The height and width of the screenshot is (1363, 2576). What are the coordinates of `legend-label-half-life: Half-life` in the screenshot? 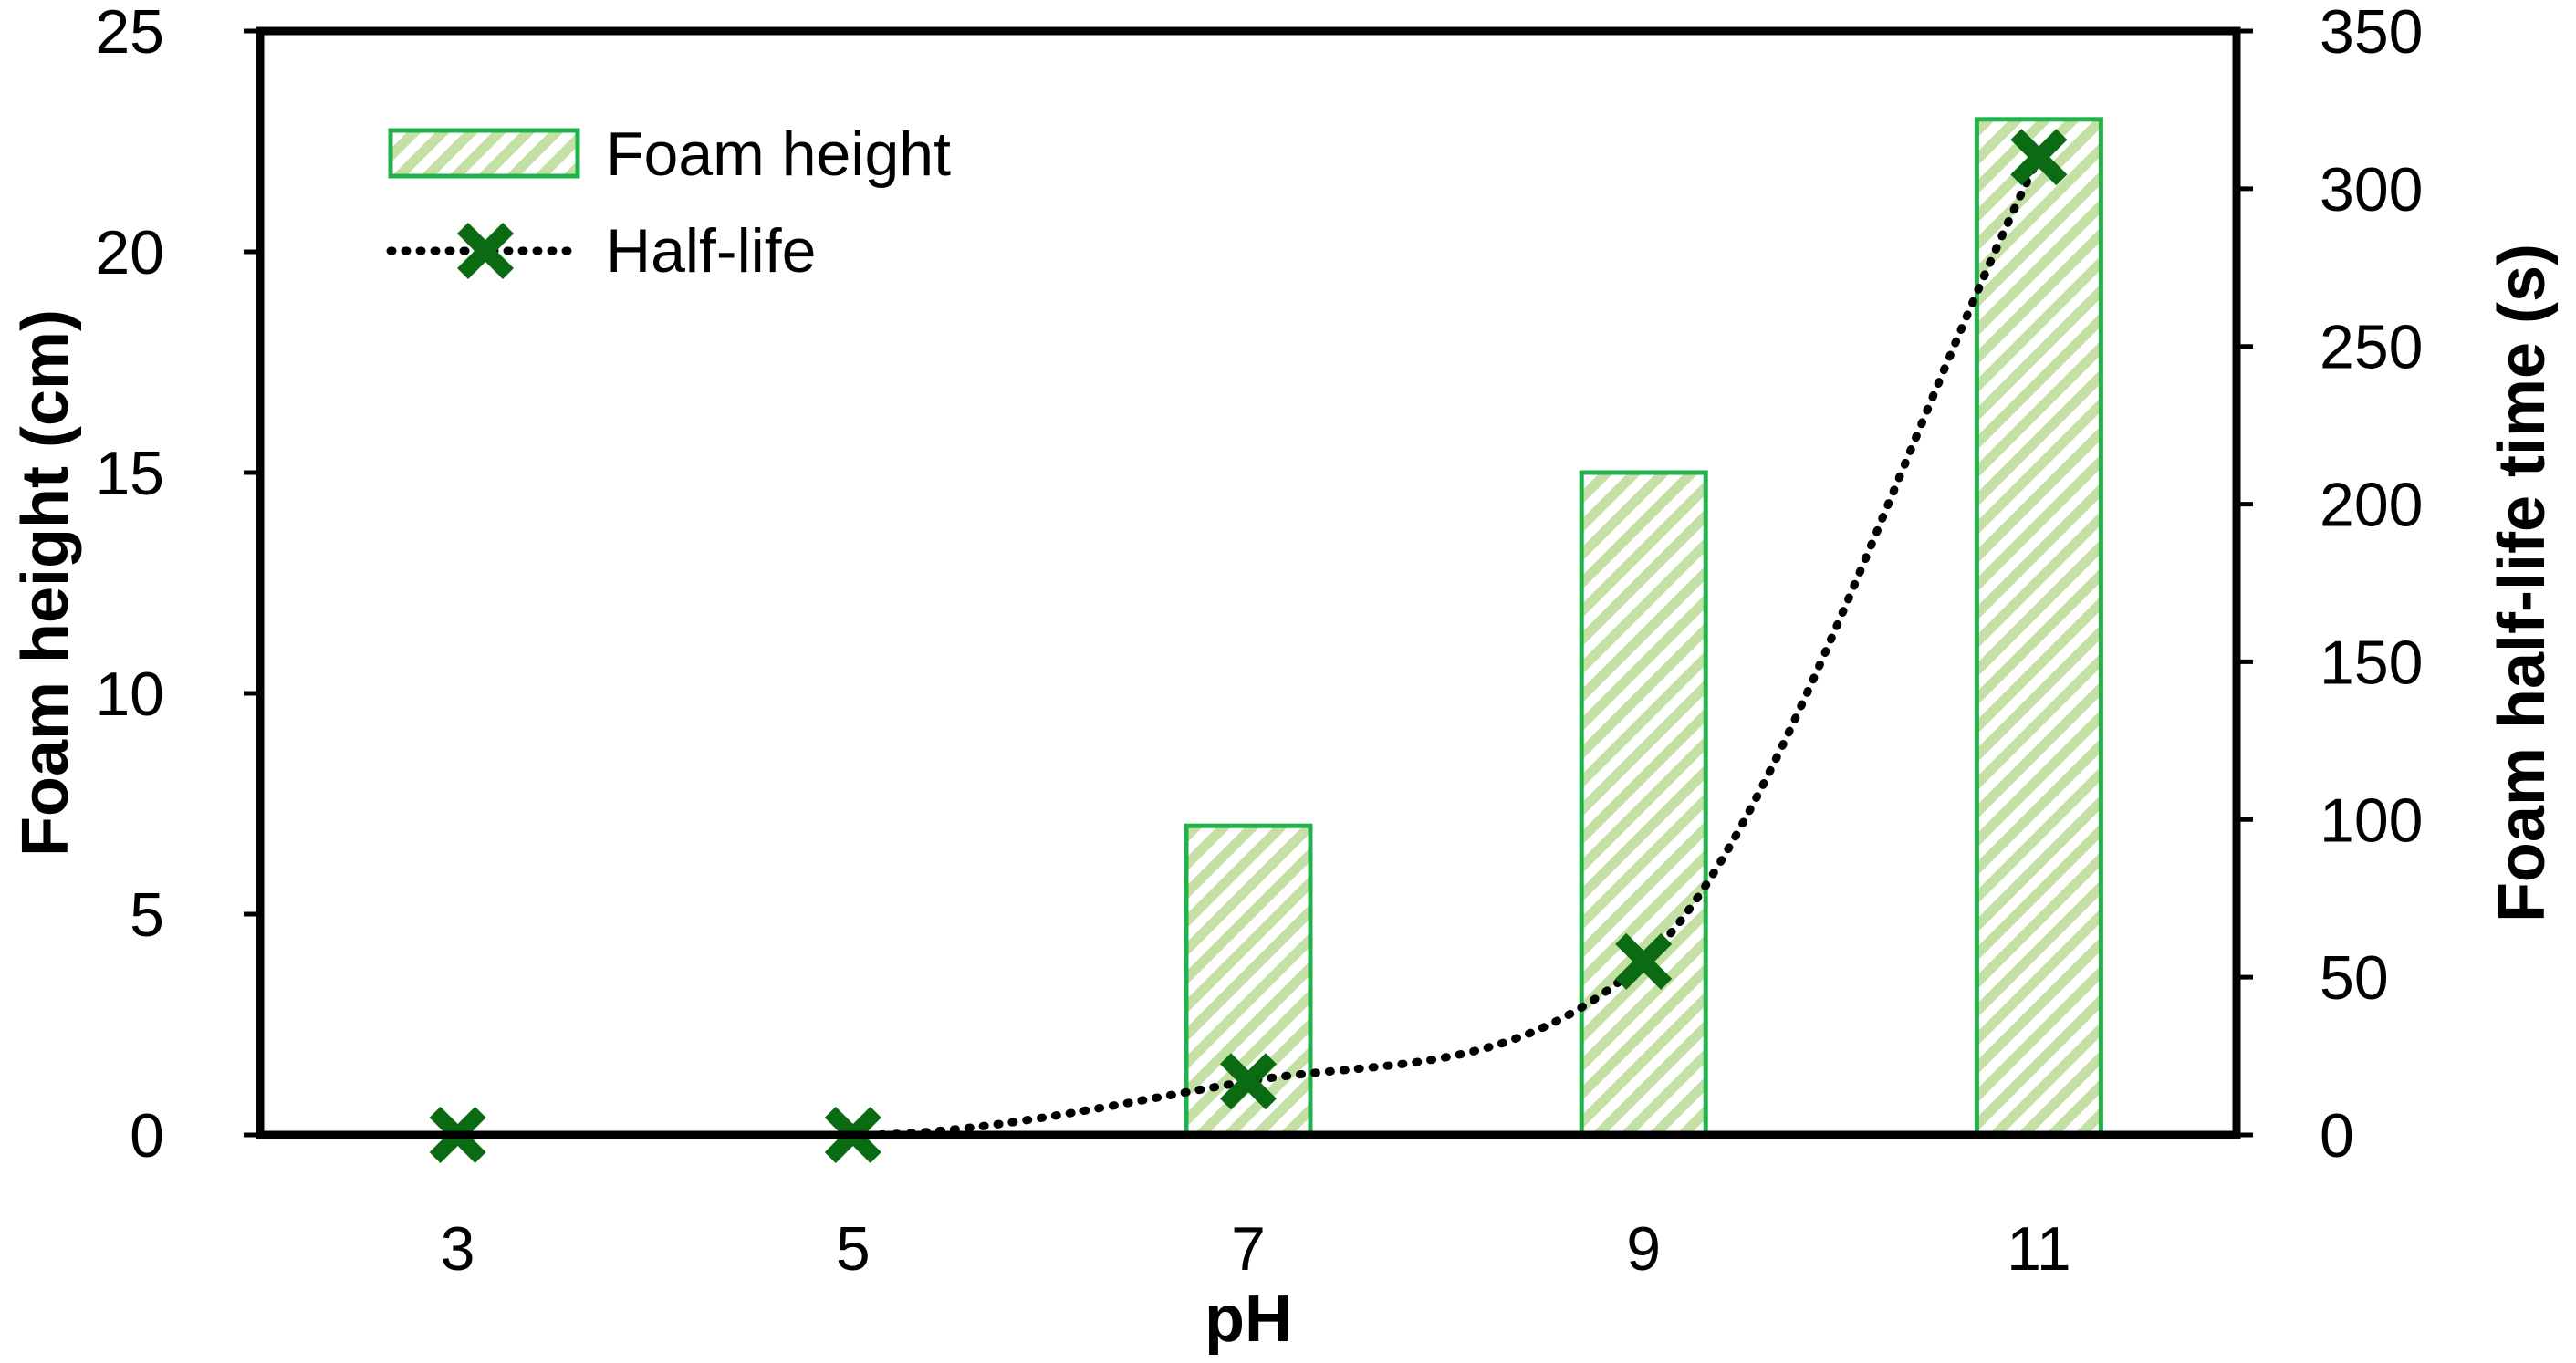 It's located at (711, 251).